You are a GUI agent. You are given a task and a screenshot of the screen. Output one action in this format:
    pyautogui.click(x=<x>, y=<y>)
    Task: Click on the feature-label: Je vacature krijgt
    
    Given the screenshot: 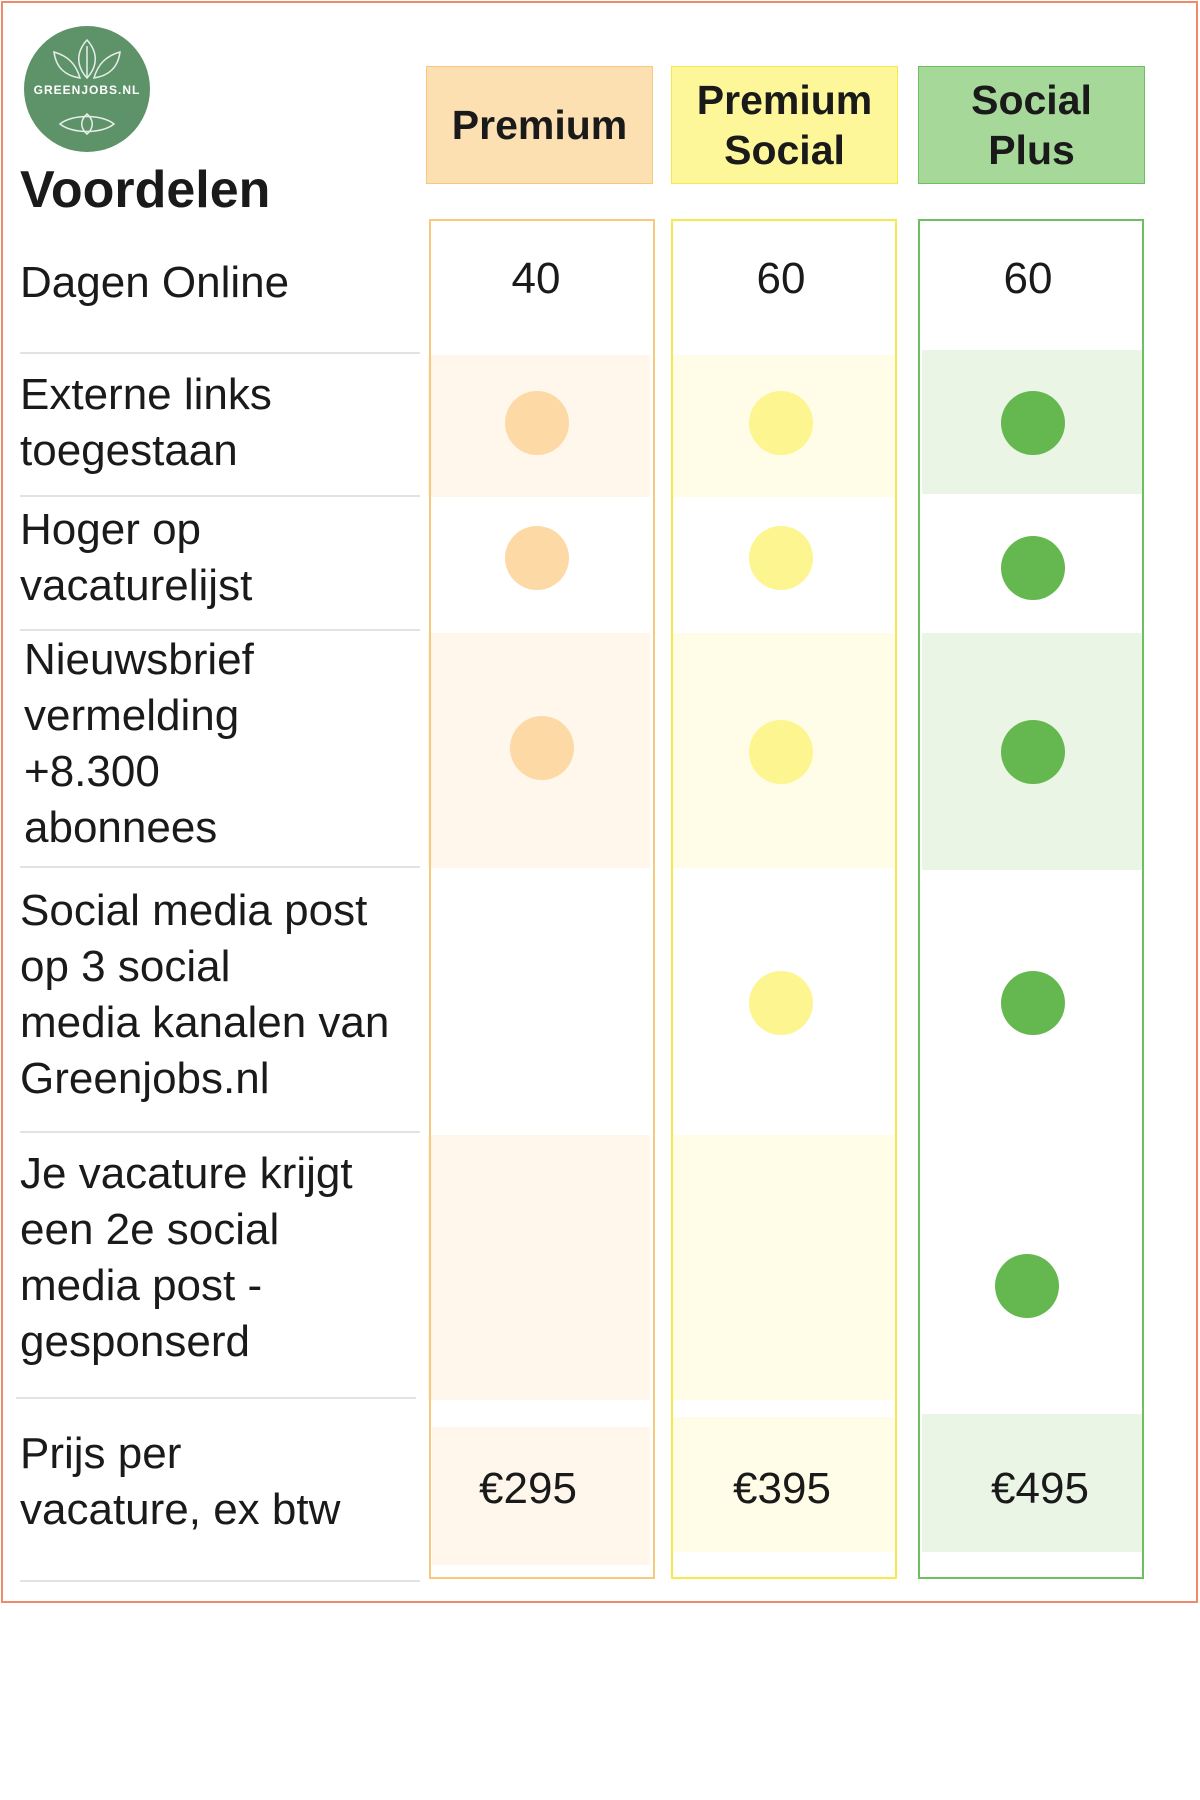 What is the action you would take?
    pyautogui.click(x=186, y=1173)
    